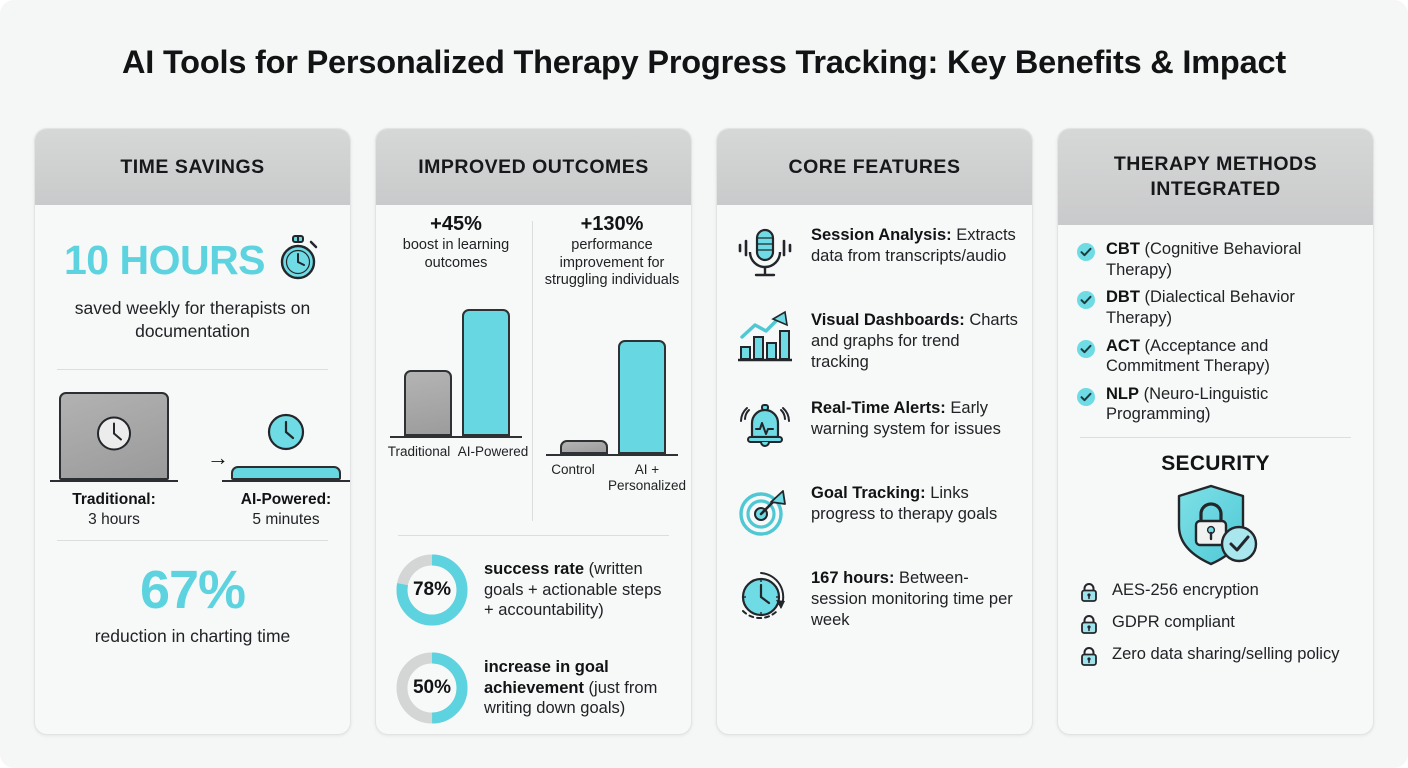 Image resolution: width=1408 pixels, height=768 pixels. I want to click on card-header-core-features: CORE FEATURES, so click(874, 167).